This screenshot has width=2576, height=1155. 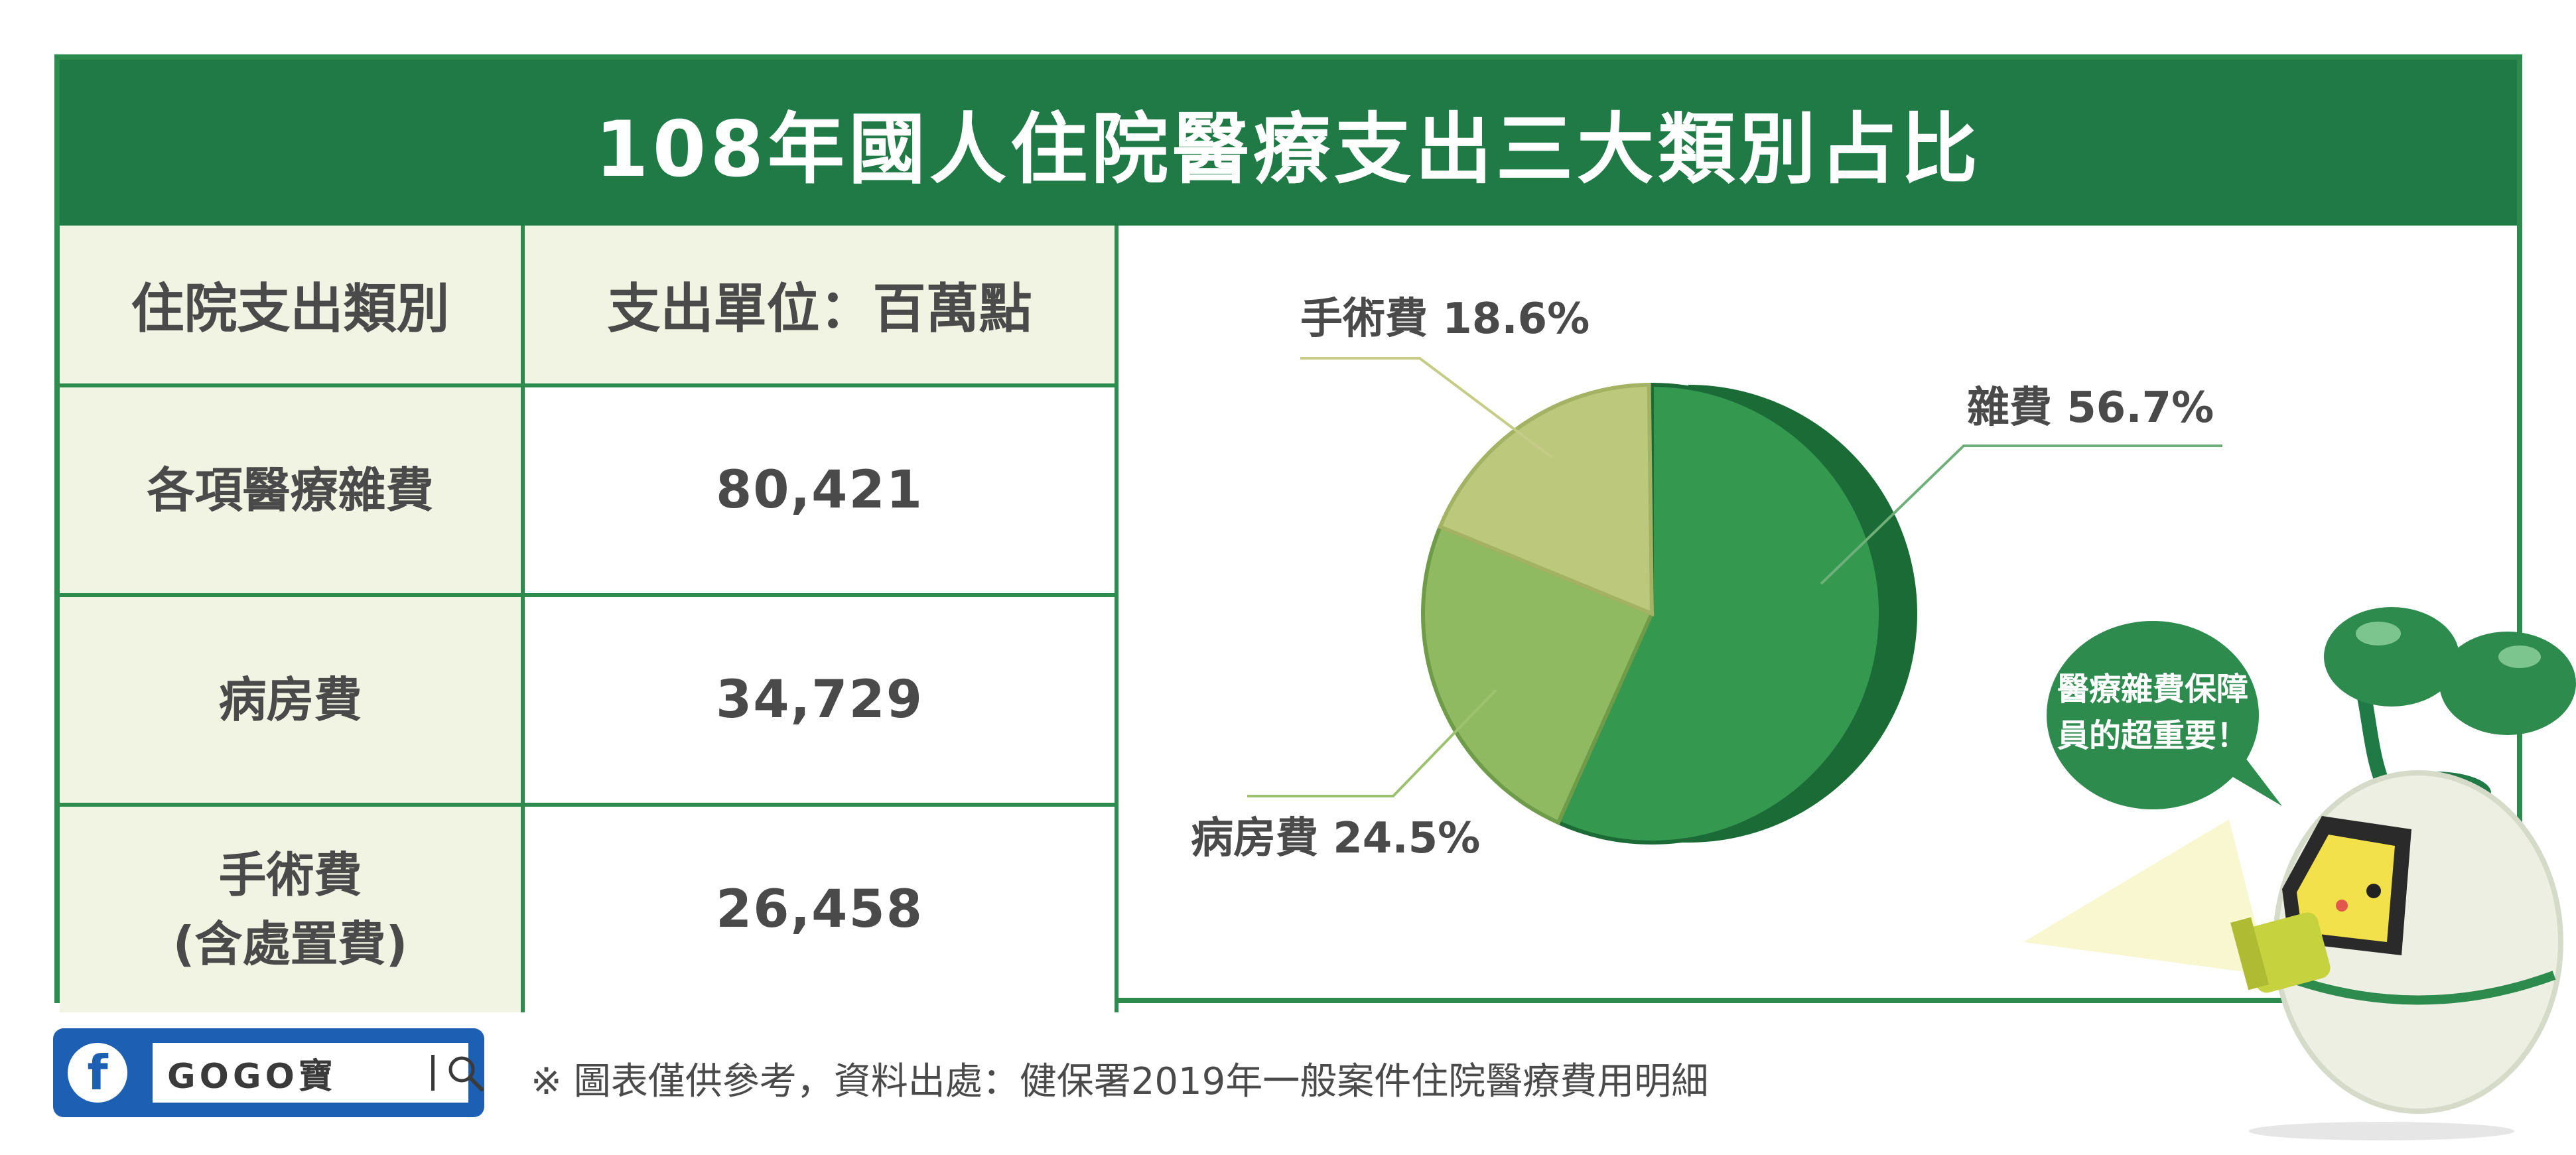 What do you see at coordinates (2090, 408) in the screenshot?
I see `pie-label-misc: 雜費 56.7%` at bounding box center [2090, 408].